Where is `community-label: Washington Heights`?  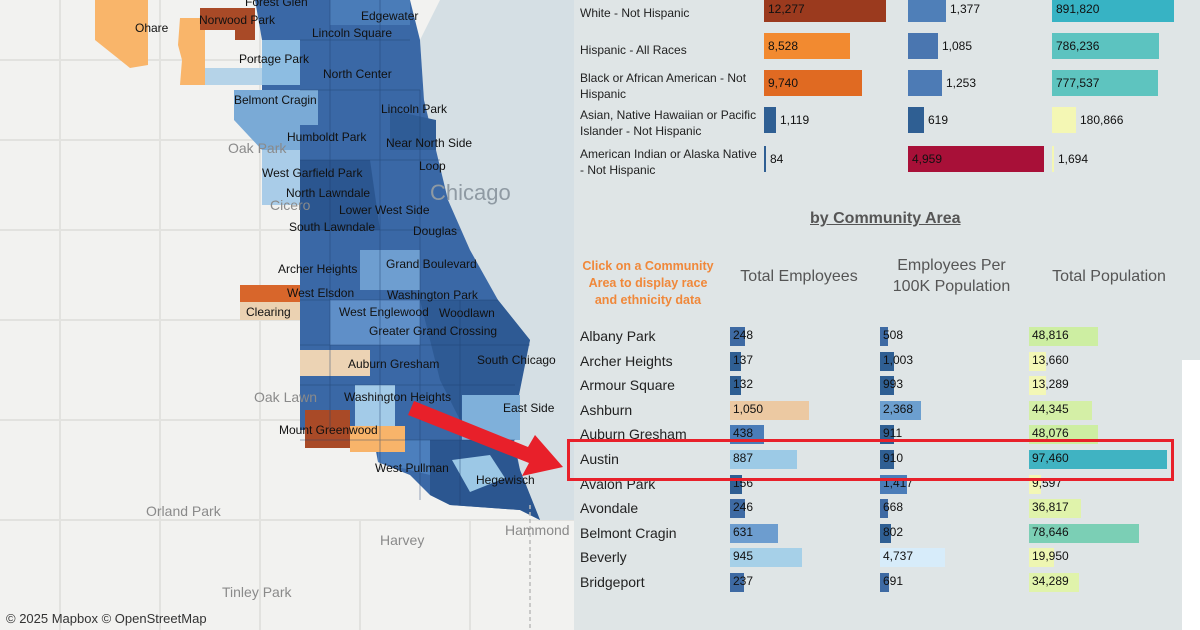 community-label: Washington Heights is located at coordinates (397, 397).